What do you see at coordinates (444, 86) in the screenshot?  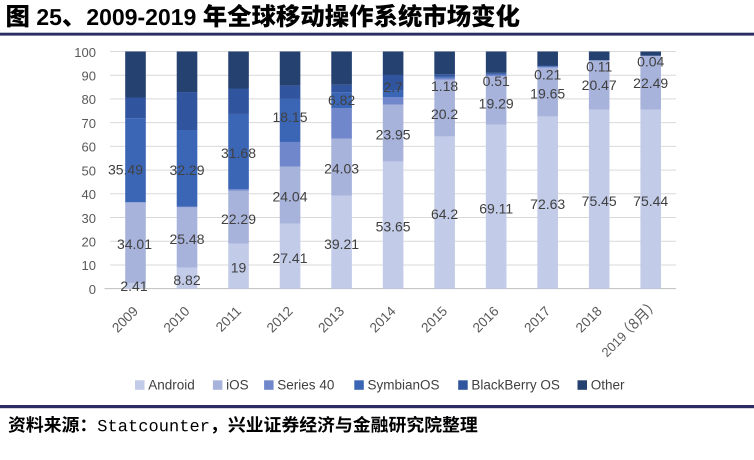 I see `svg-text: 1.18` at bounding box center [444, 86].